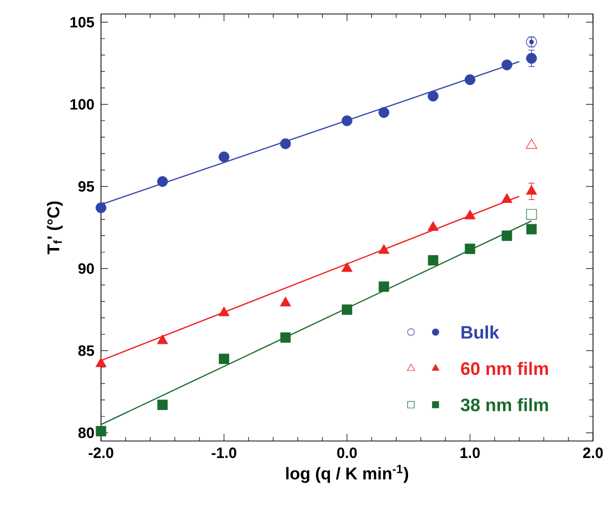 The image size is (610, 513). What do you see at coordinates (86, 432) in the screenshot?
I see `y-tick-label: 80` at bounding box center [86, 432].